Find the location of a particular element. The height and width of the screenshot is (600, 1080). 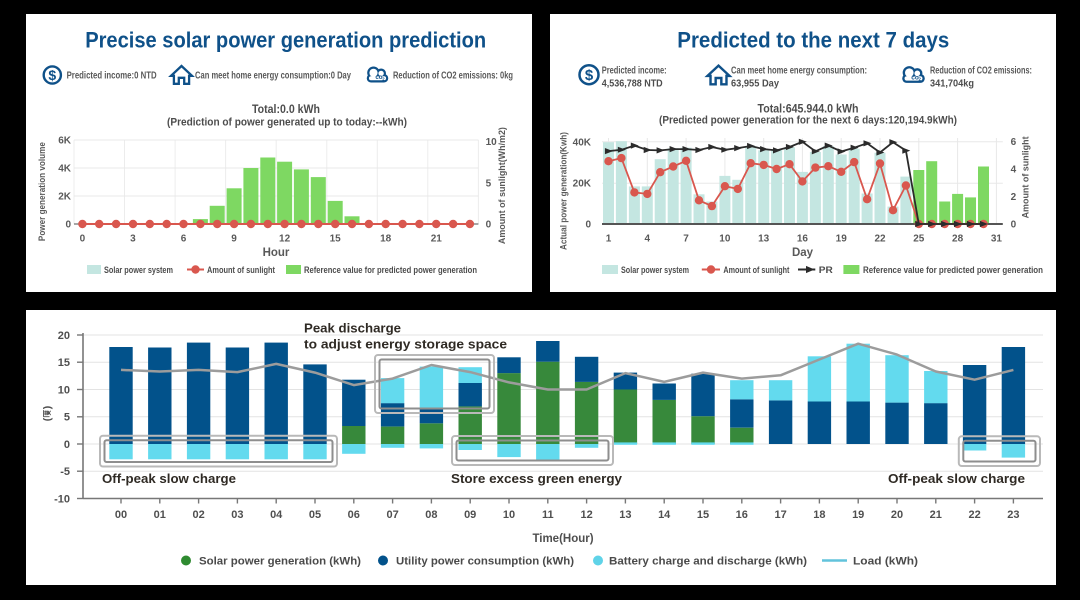

svg-text:Utility power consumption (kWh: Utility power consumption (kWh) is located at coordinates (485, 562).